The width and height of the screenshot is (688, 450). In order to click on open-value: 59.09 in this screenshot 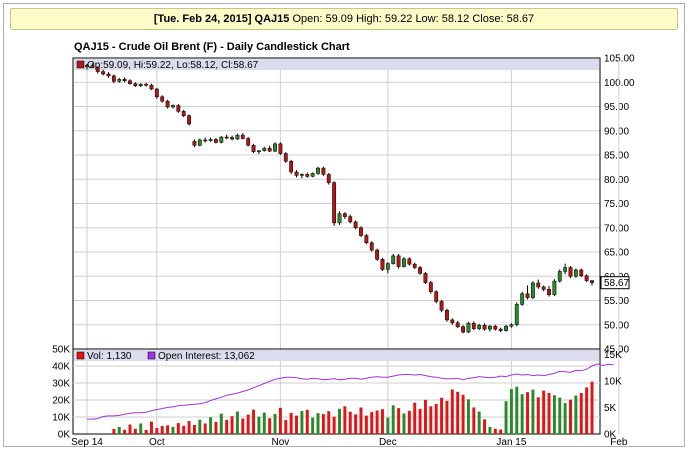, I will do `click(339, 19)`.